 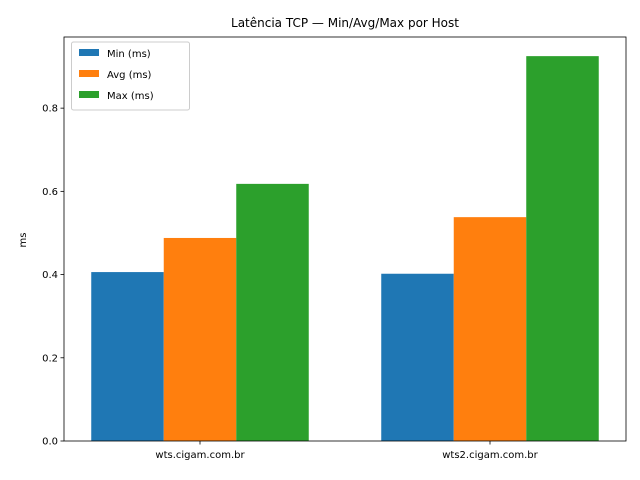 I want to click on legend-frame, so click(x=130, y=76).